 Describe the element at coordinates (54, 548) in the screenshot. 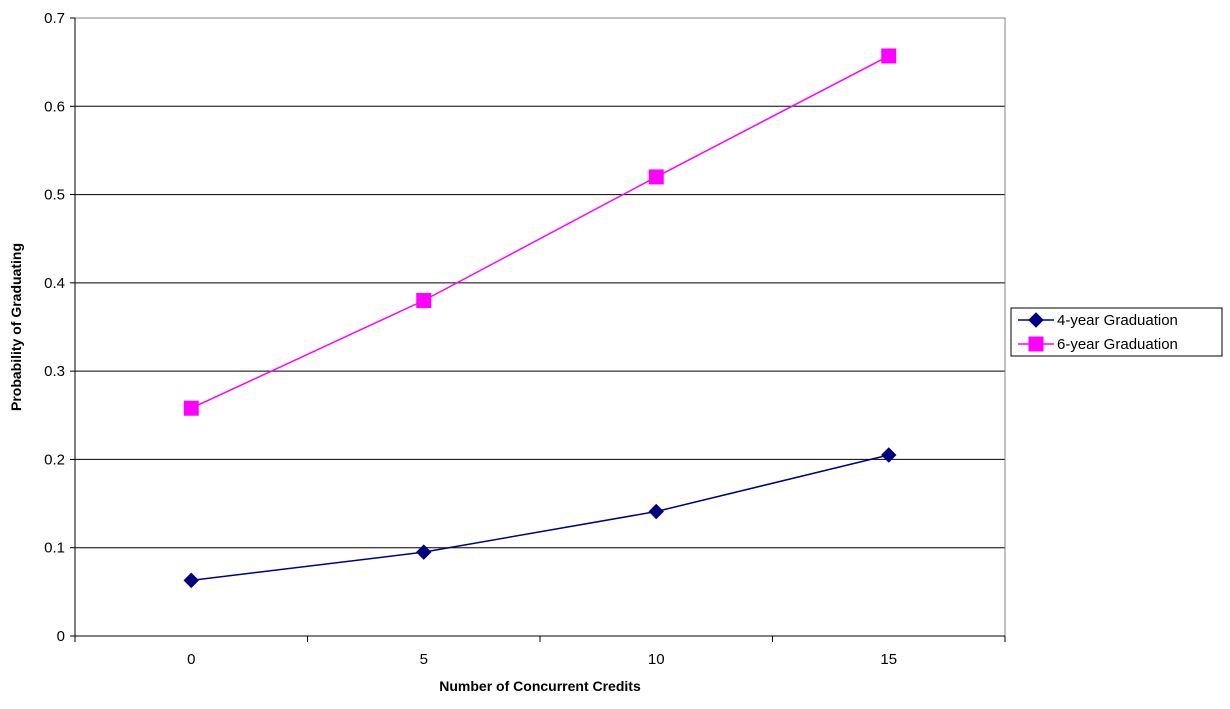

I see `y-tick-label: 0.1` at that location.